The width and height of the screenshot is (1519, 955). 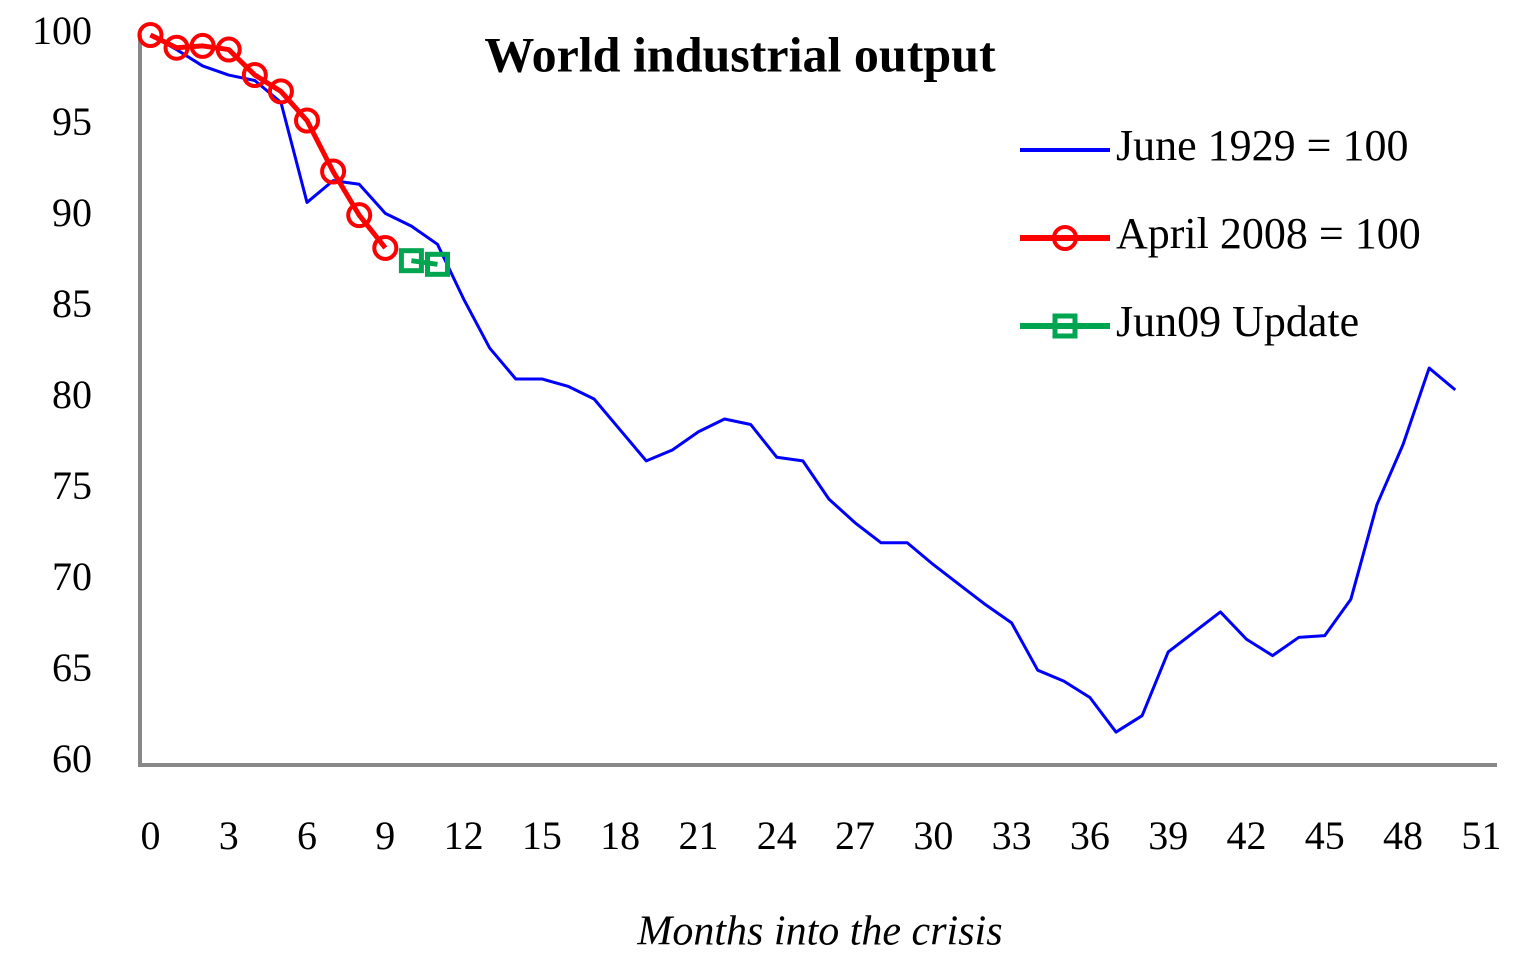 I want to click on x-axis-label: Months into the crisis, so click(x=819, y=932).